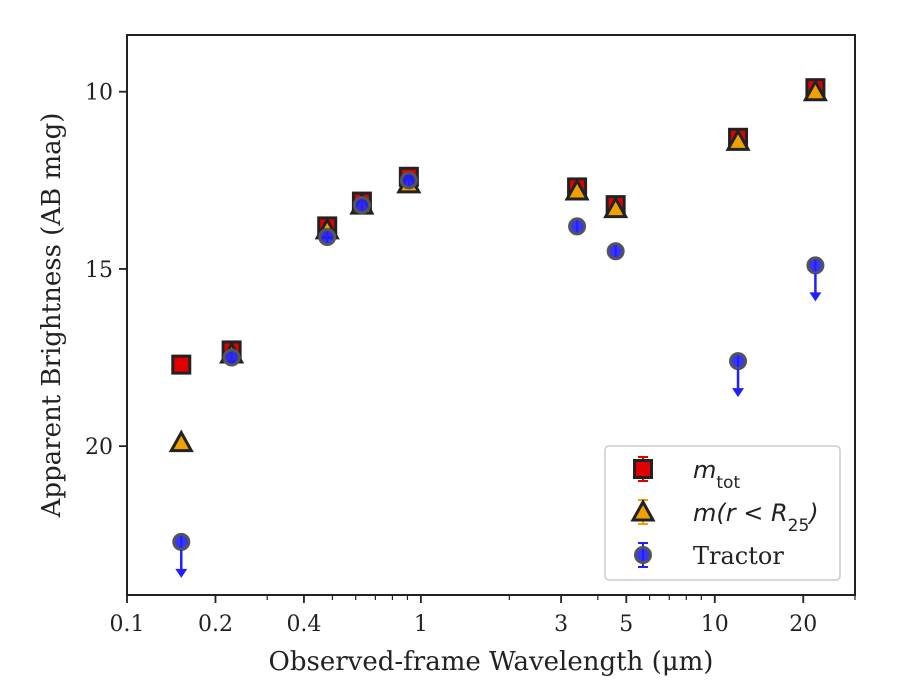  What do you see at coordinates (52, 316) in the screenshot?
I see `y-axis-title: Apparent Brightness (AB mag)` at bounding box center [52, 316].